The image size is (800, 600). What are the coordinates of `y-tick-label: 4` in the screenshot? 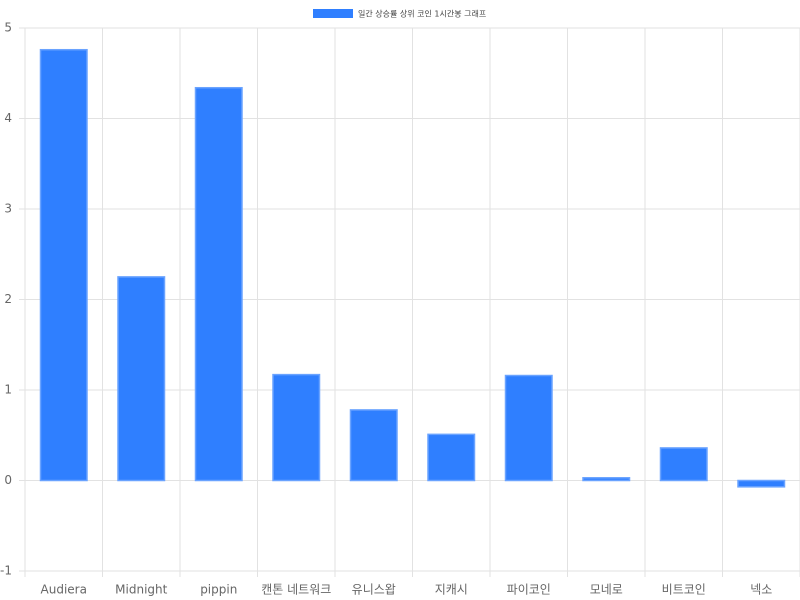 It's located at (8, 118).